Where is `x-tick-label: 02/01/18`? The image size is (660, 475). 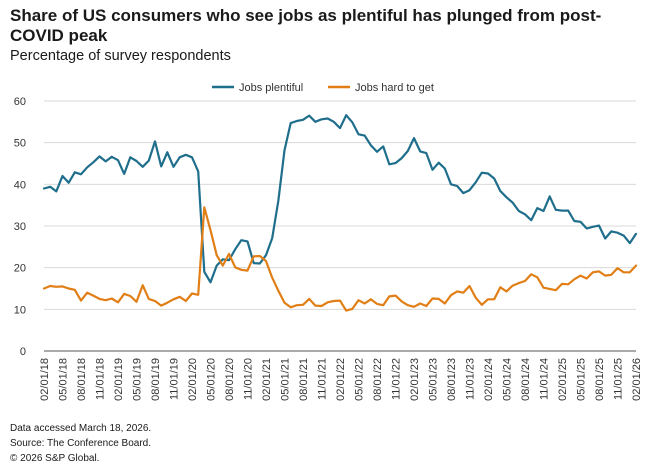 x-tick-label: 02/01/18 is located at coordinates (45, 379).